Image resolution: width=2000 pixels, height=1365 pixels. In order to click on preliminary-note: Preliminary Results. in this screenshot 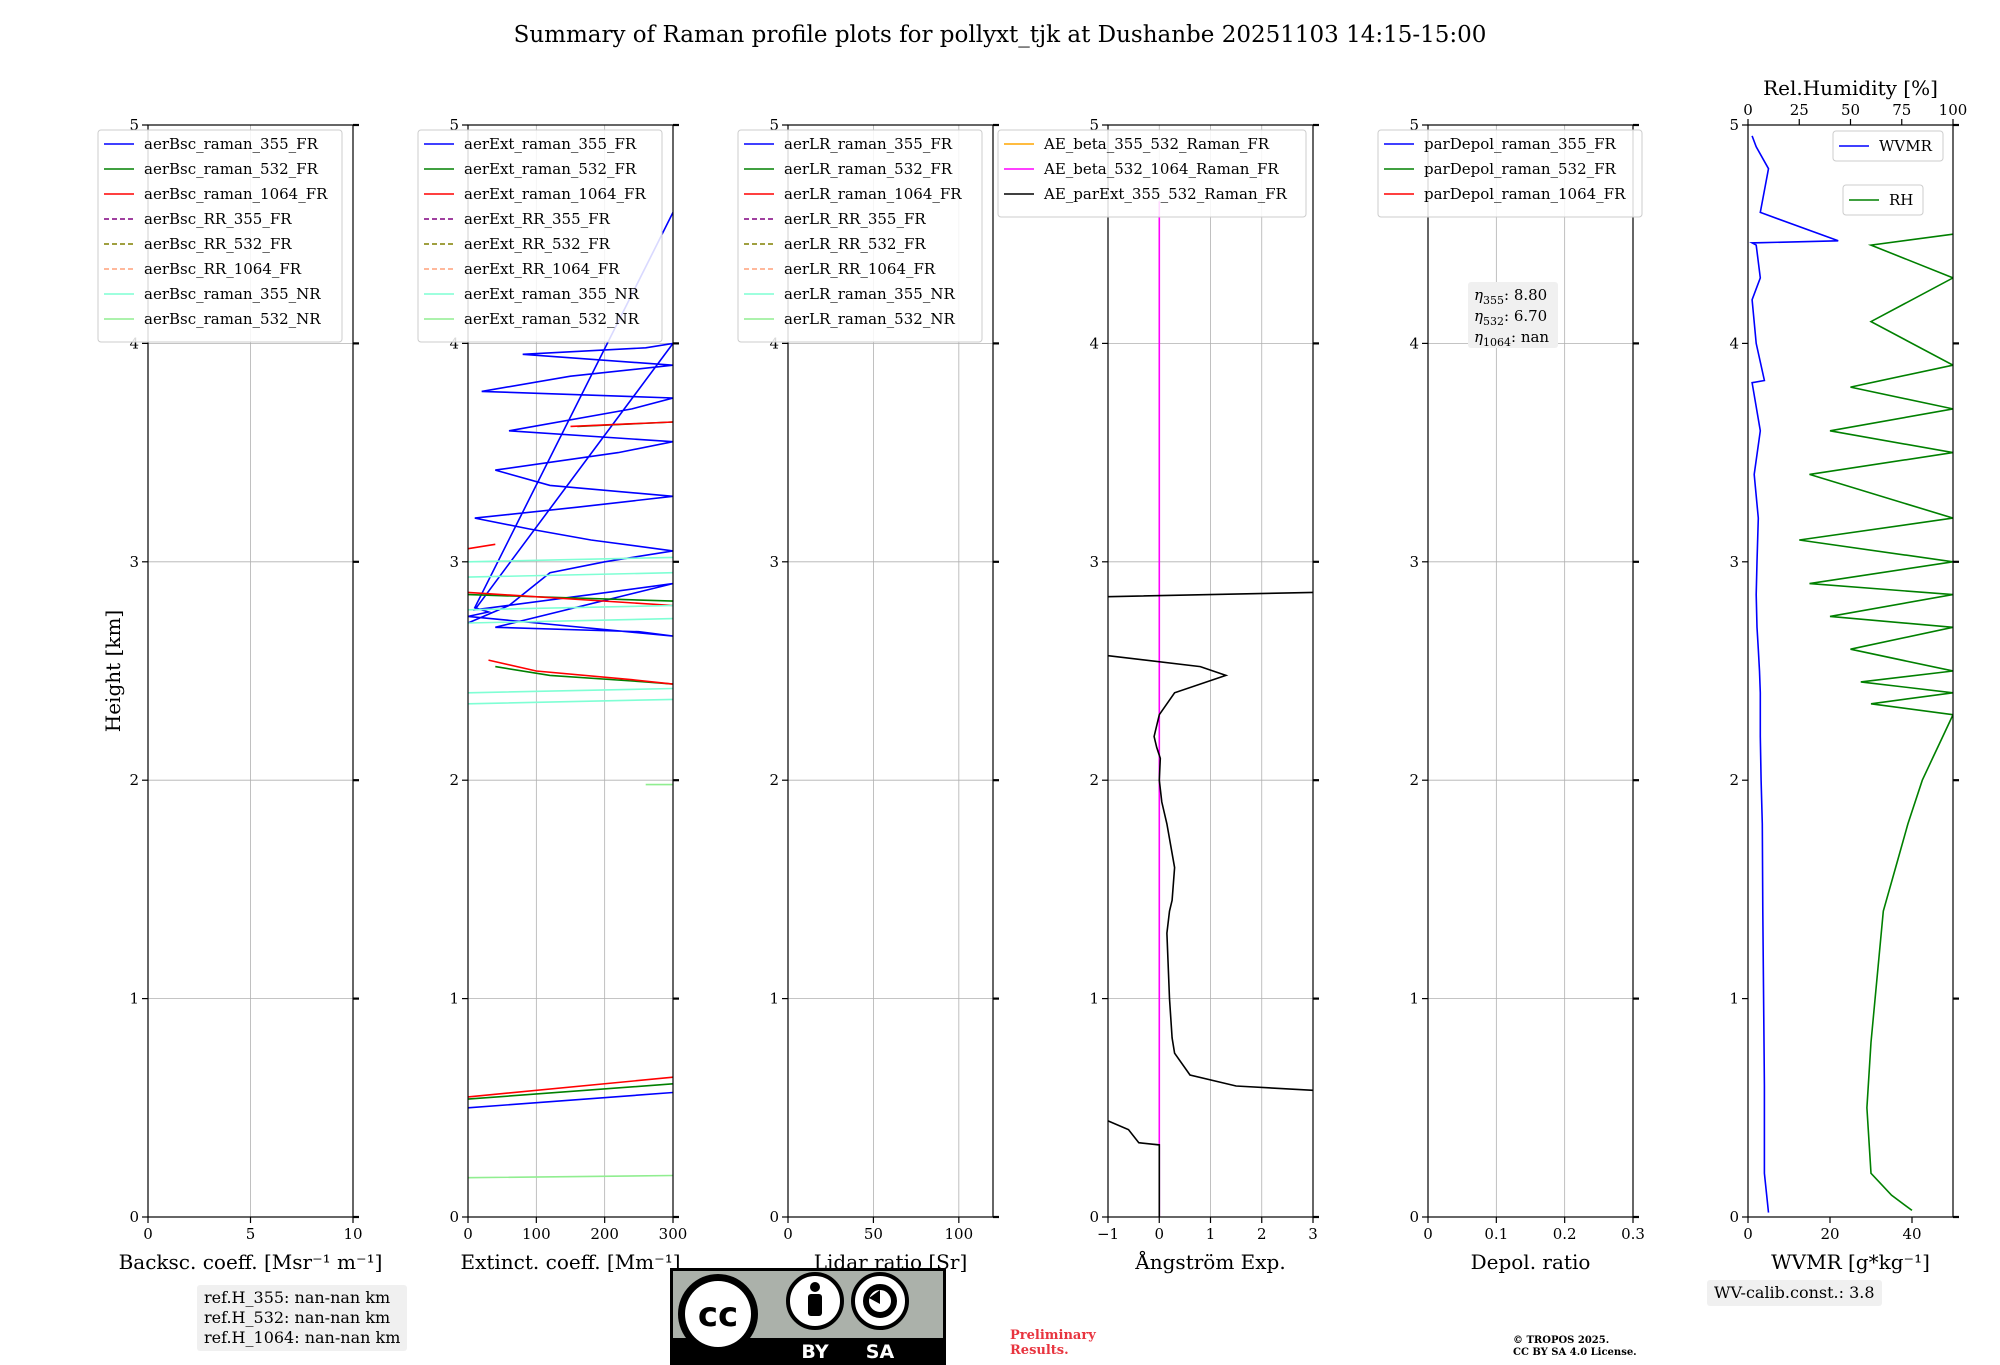, I will do `click(1053, 1343)`.